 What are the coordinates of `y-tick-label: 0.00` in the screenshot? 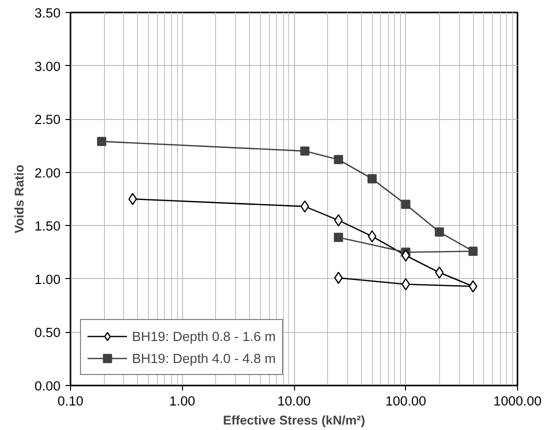 It's located at (47, 386).